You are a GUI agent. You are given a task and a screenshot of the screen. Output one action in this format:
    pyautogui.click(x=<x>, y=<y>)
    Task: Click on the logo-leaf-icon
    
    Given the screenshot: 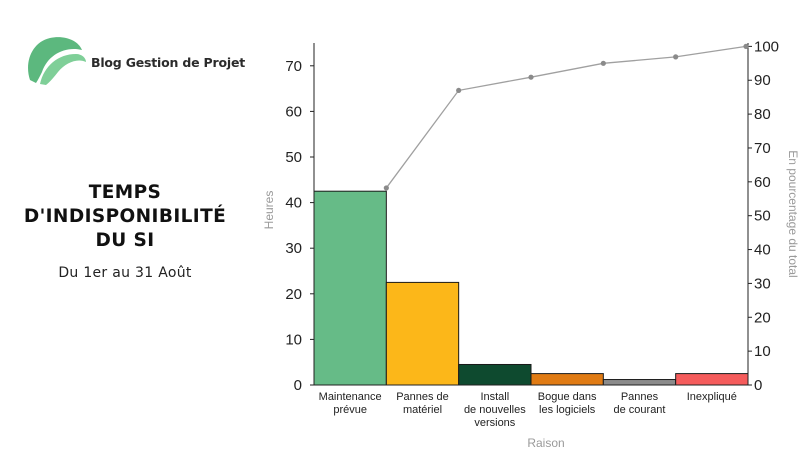 What is the action you would take?
    pyautogui.click(x=57, y=61)
    